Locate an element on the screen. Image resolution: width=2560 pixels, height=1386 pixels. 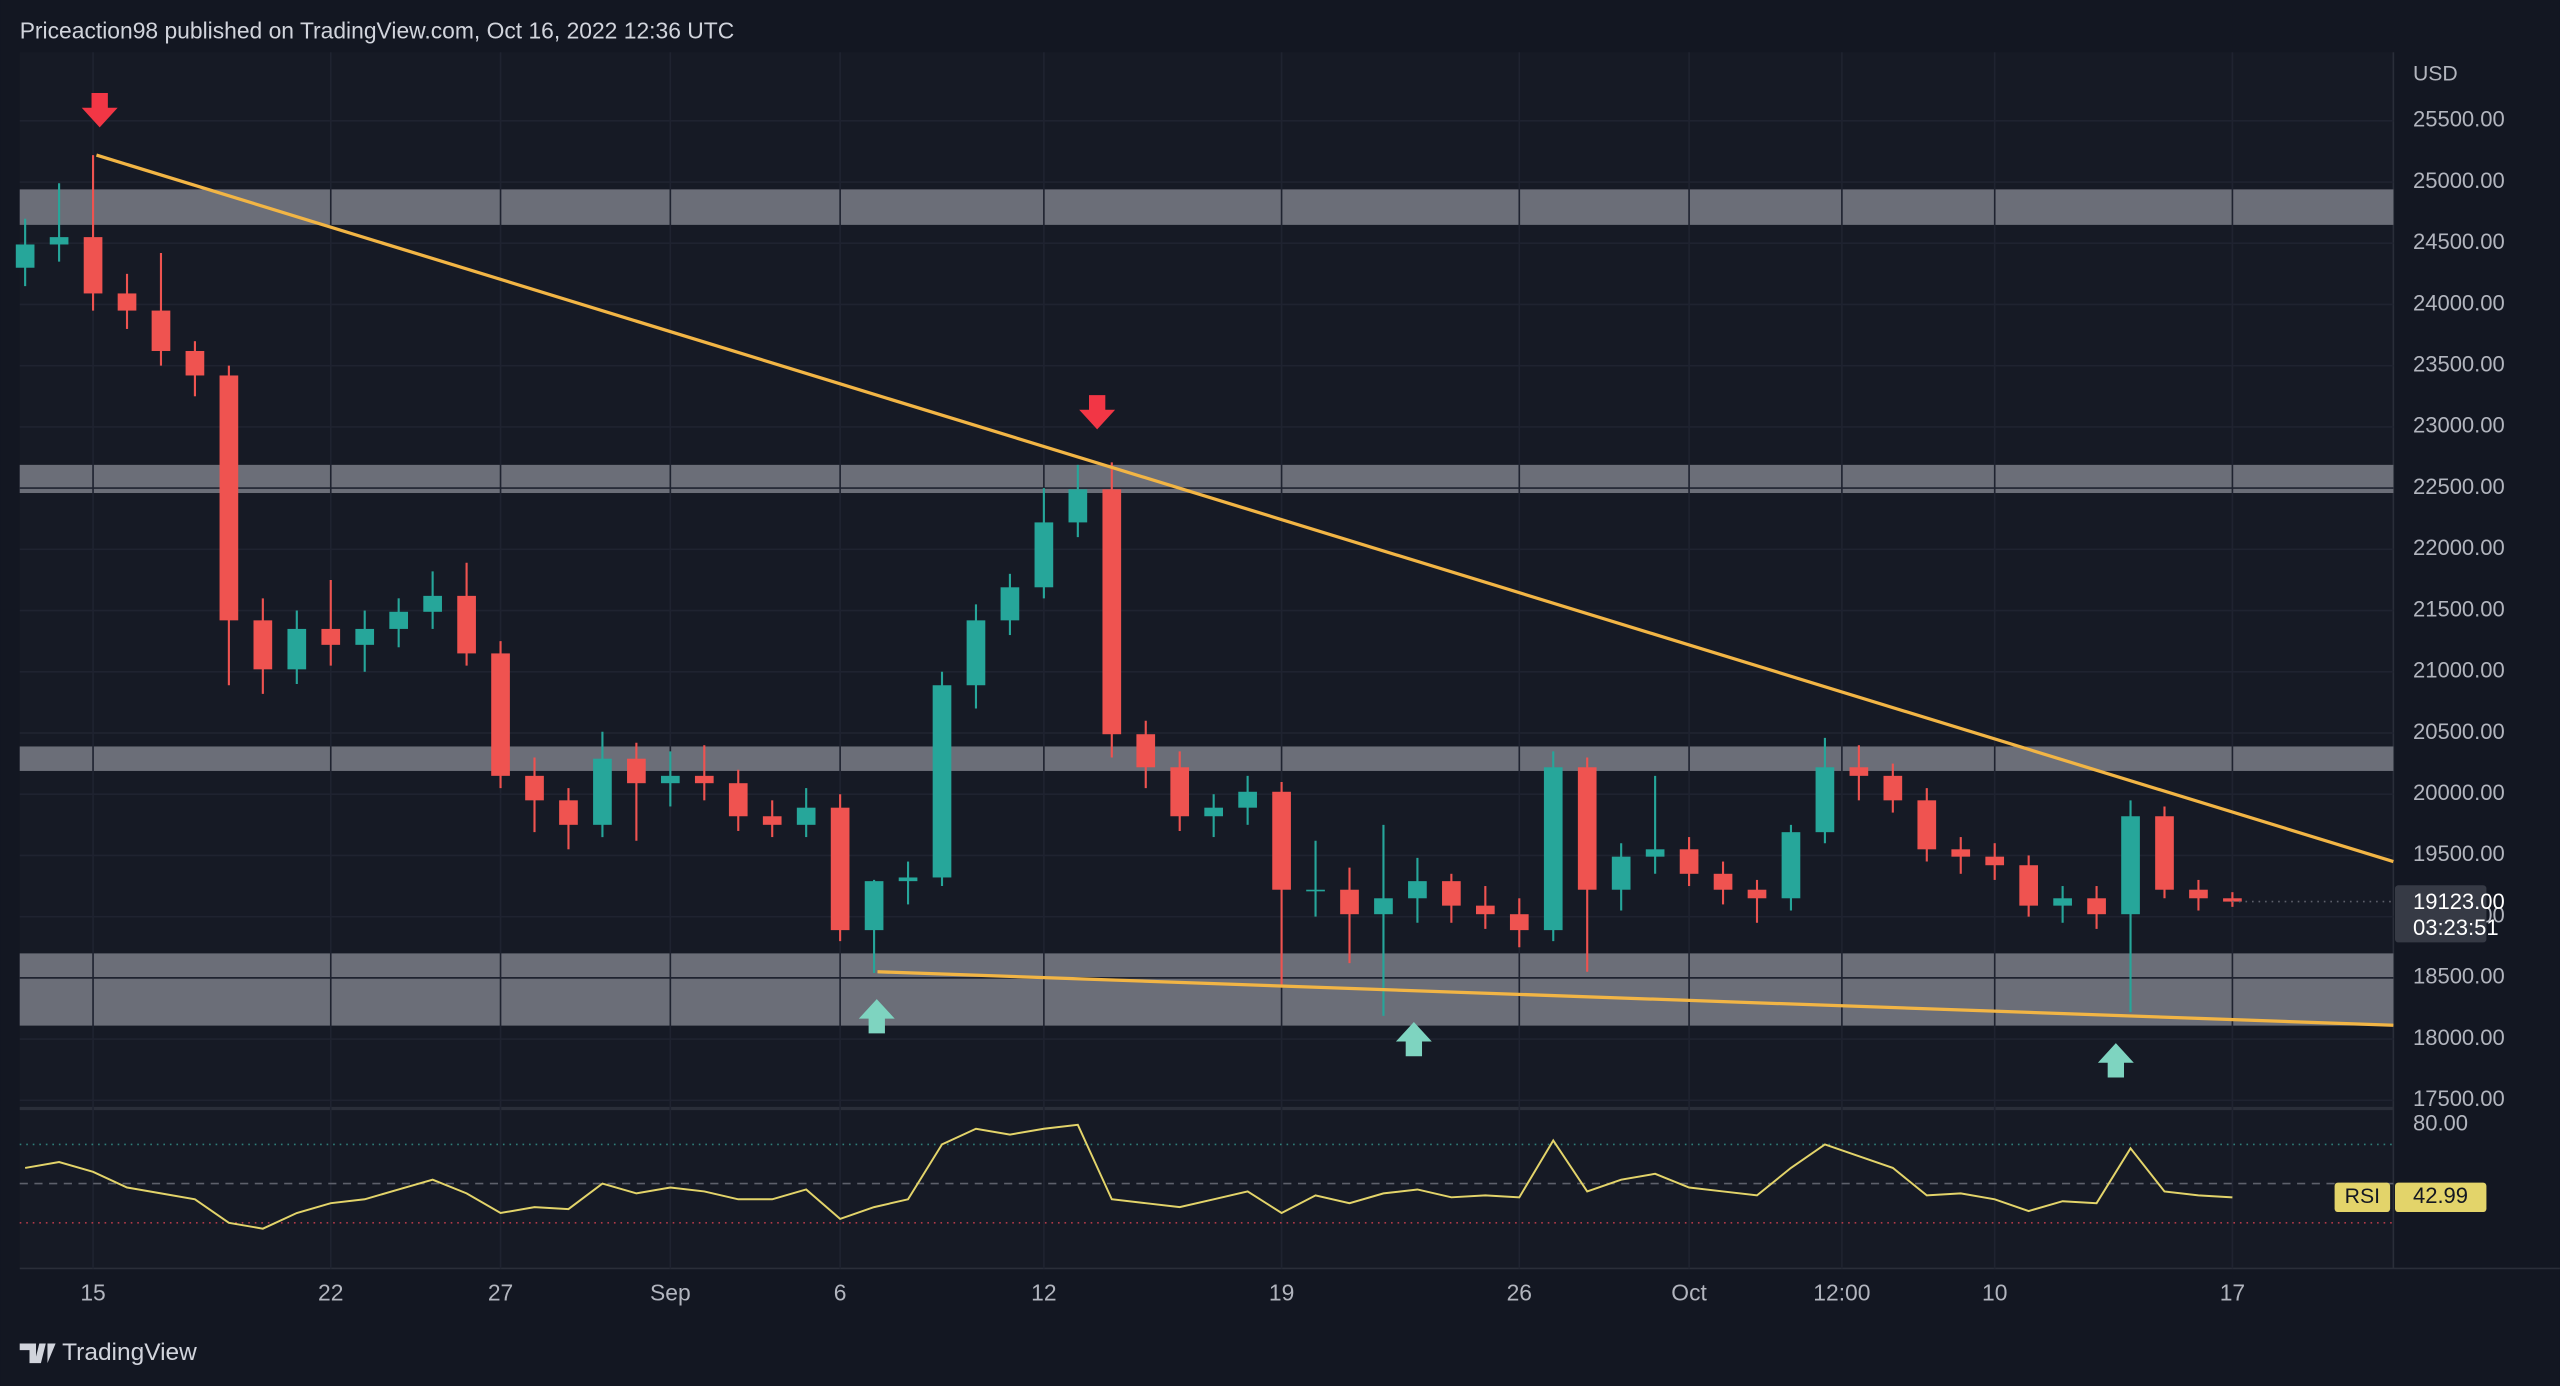
x-tick-label: Oct is located at coordinates (1689, 1293).